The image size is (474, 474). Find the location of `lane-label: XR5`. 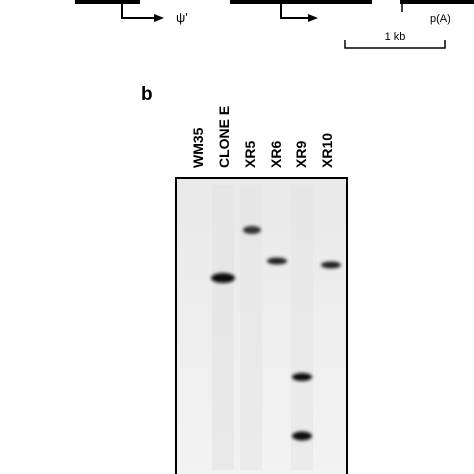

lane-label: XR5 is located at coordinates (250, 154).